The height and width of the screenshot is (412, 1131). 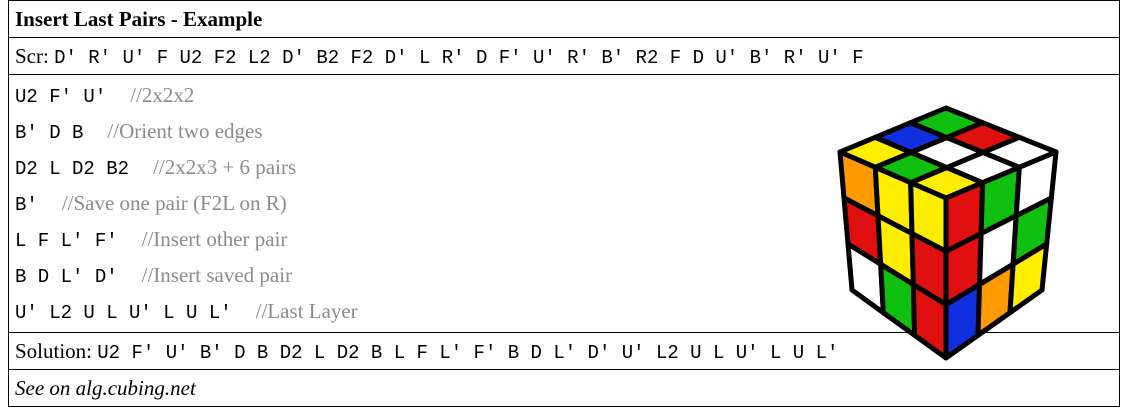 What do you see at coordinates (564, 131) in the screenshot?
I see `step: B' D B //Orient two edges` at bounding box center [564, 131].